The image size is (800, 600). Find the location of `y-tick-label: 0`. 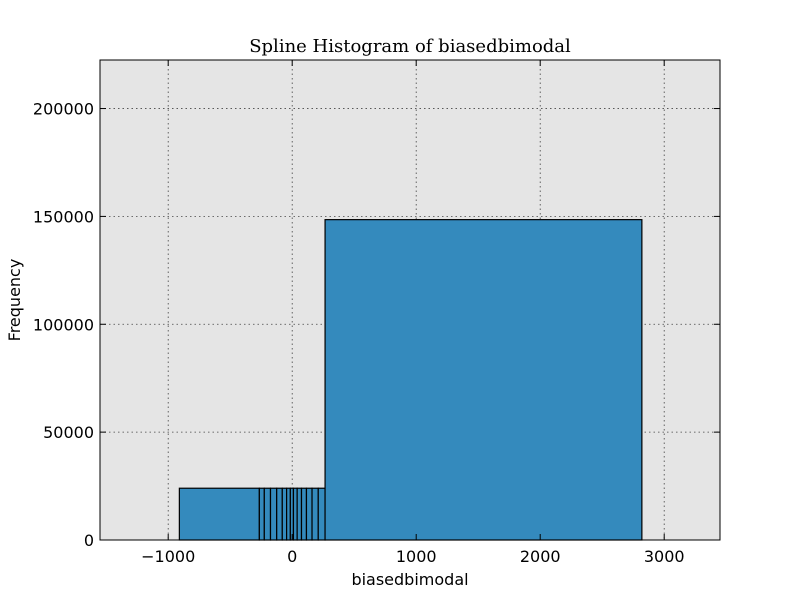

y-tick-label: 0 is located at coordinates (89, 540).